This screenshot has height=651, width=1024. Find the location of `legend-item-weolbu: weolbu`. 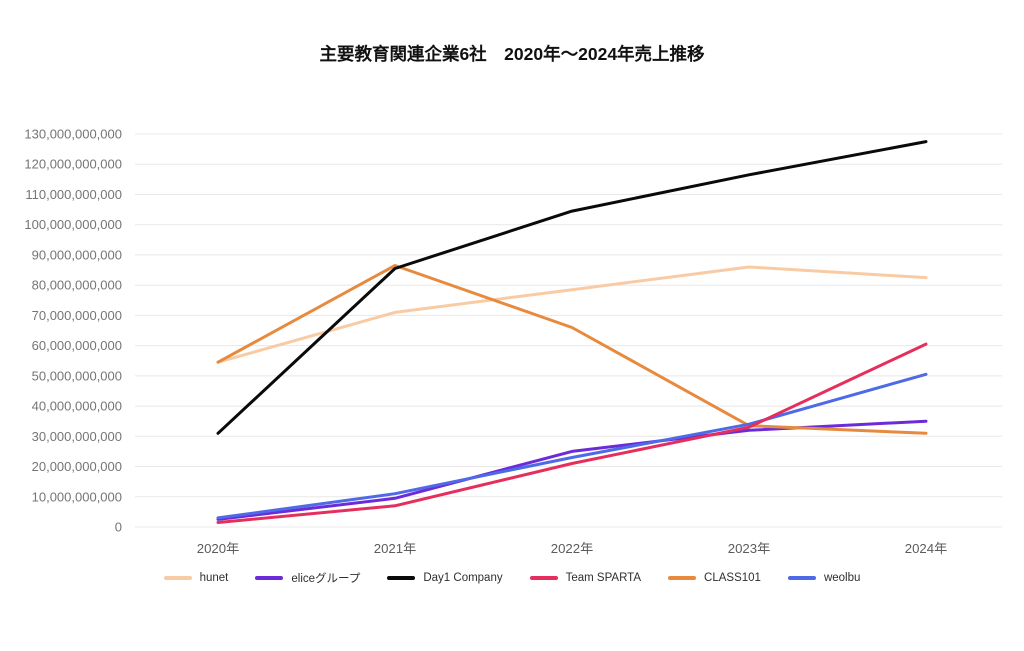

legend-item-weolbu: weolbu is located at coordinates (824, 578).